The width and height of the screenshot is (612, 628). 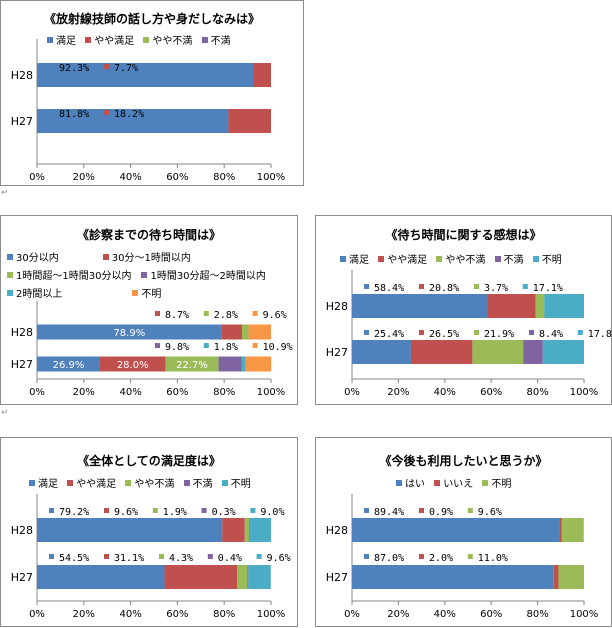 What do you see at coordinates (39, 294) in the screenshot?
I see `legend-label: 2時間以上` at bounding box center [39, 294].